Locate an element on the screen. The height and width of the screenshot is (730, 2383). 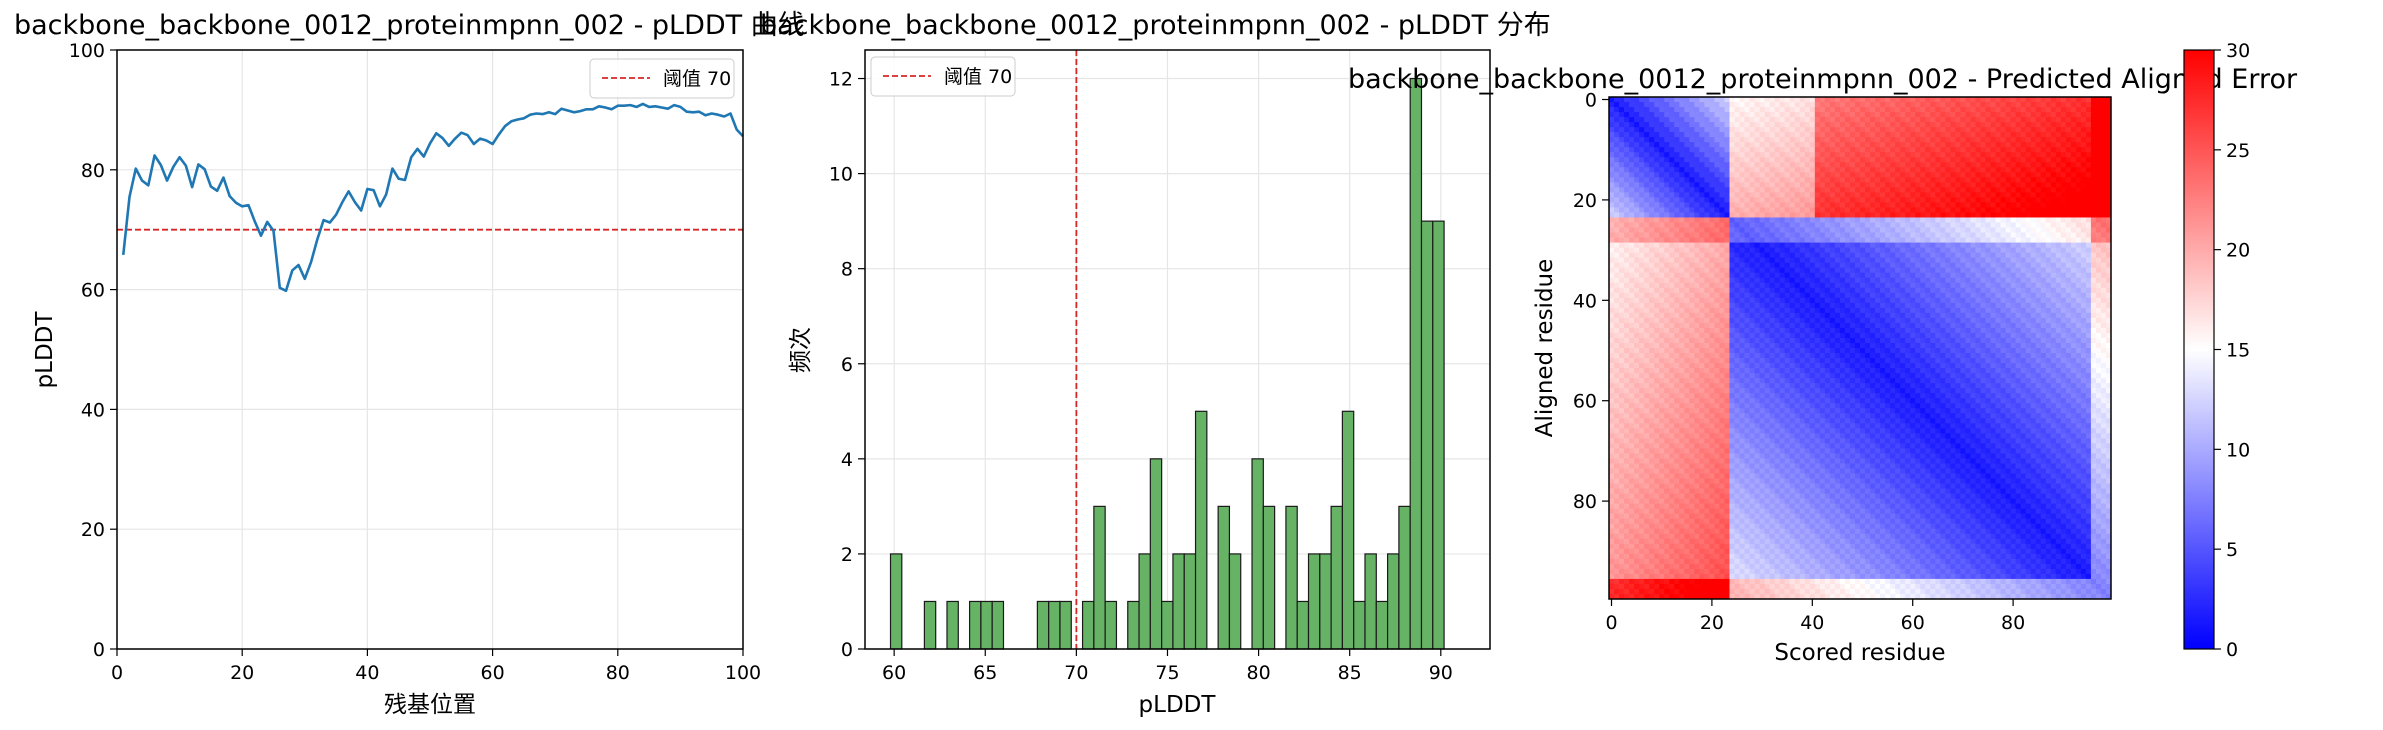
histogram-bar is located at coordinates (1201, 530).